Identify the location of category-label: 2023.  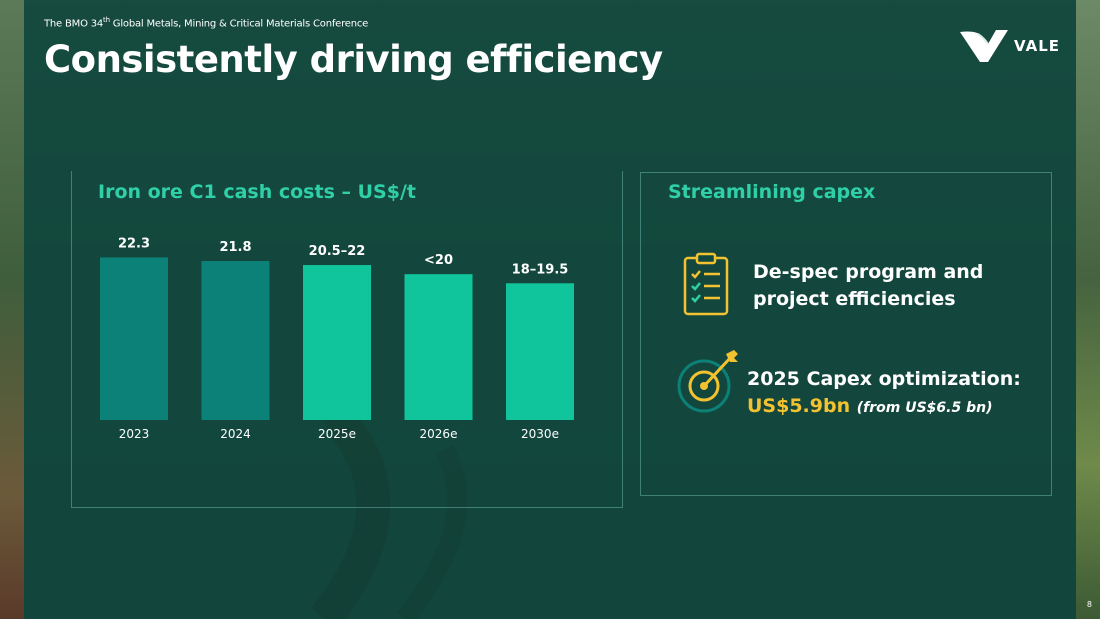
(134, 434).